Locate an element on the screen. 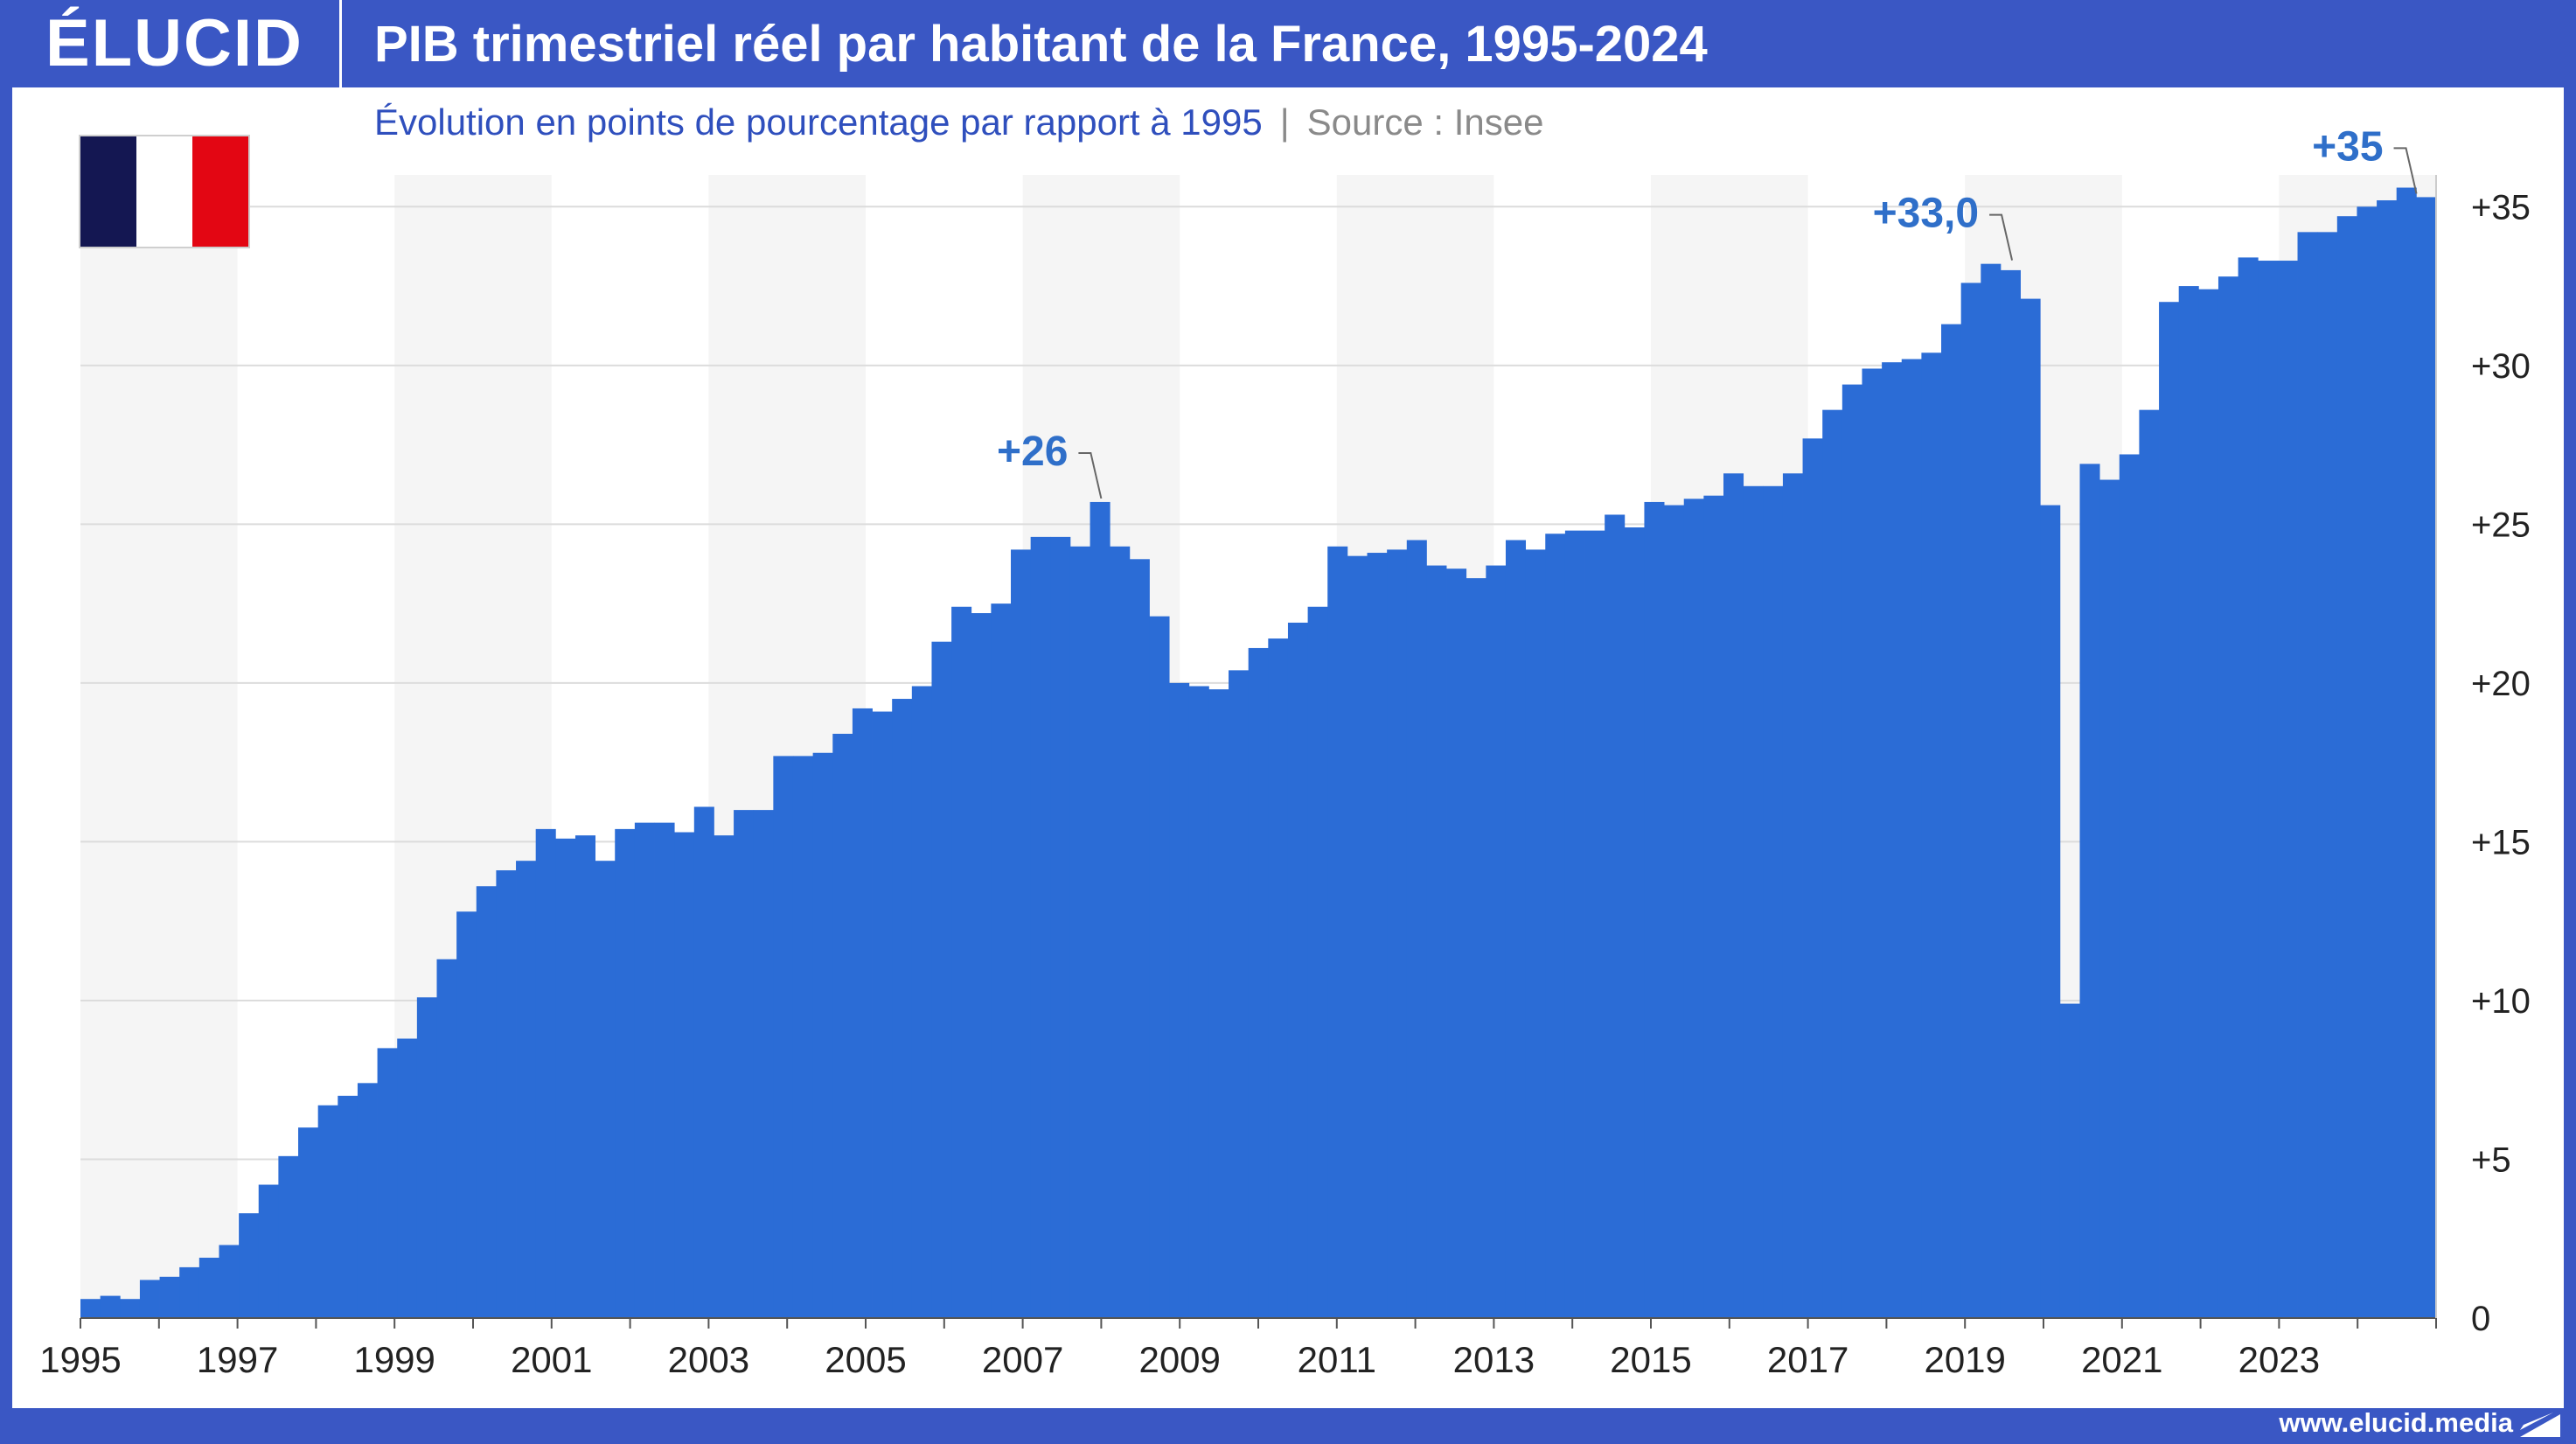 The height and width of the screenshot is (1444, 2576). annotation-label: +33,0 is located at coordinates (1926, 214).